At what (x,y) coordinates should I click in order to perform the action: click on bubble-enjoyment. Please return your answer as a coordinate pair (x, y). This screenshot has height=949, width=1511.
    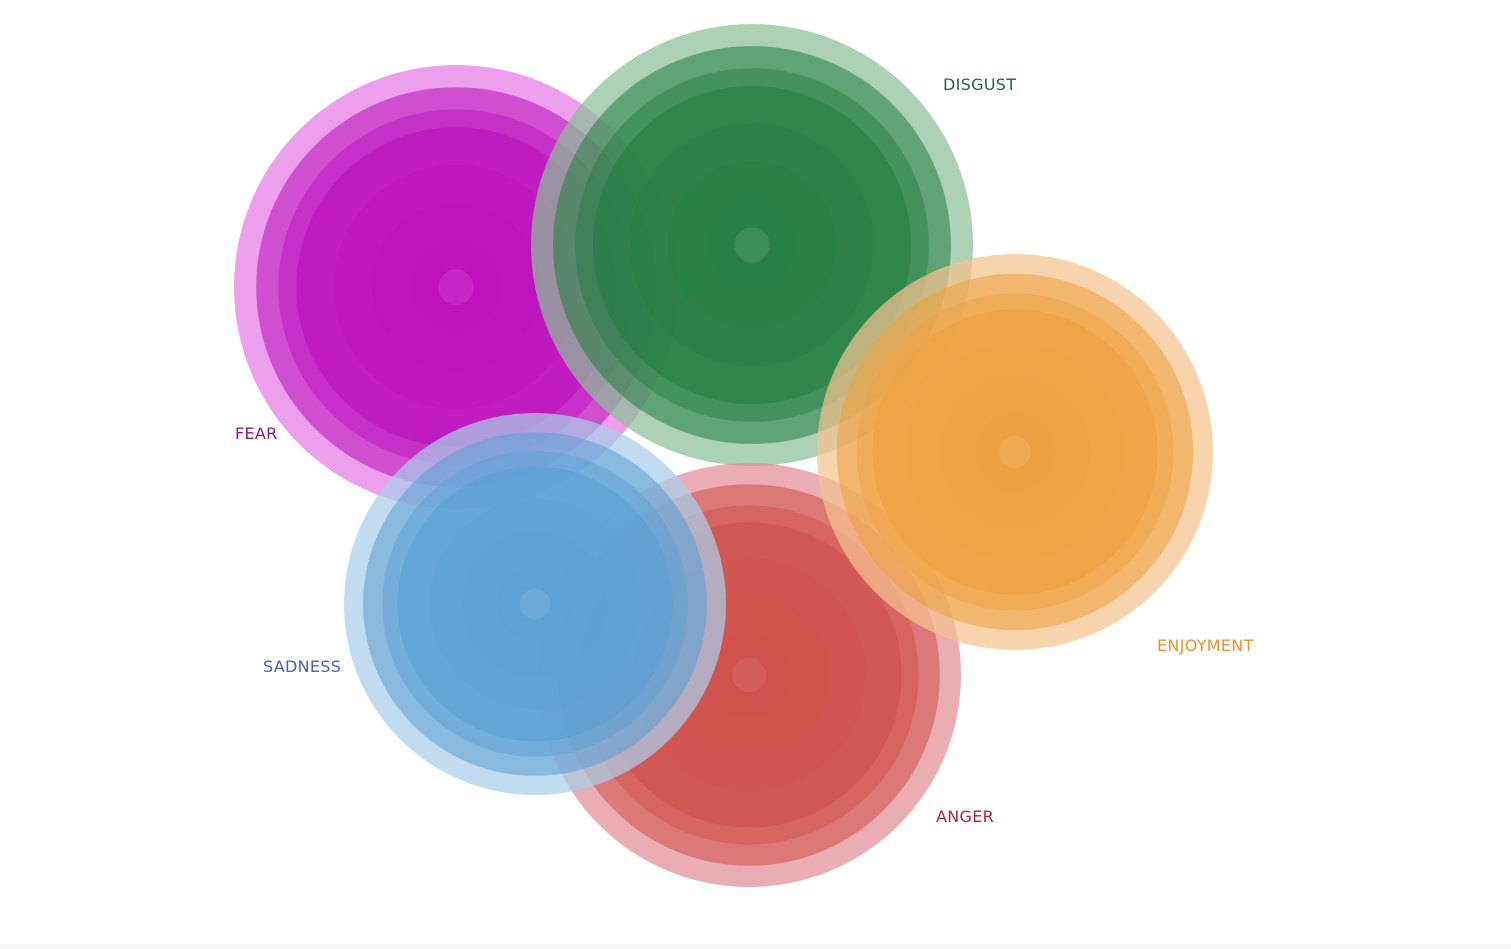
    Looking at the image, I should click on (1015, 452).